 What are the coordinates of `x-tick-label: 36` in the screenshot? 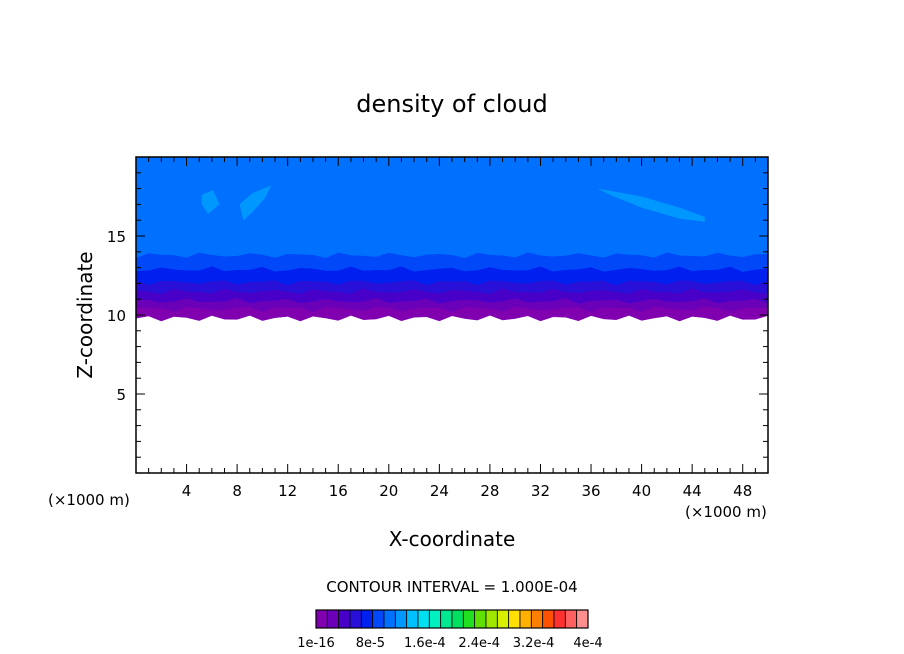 It's located at (590, 491).